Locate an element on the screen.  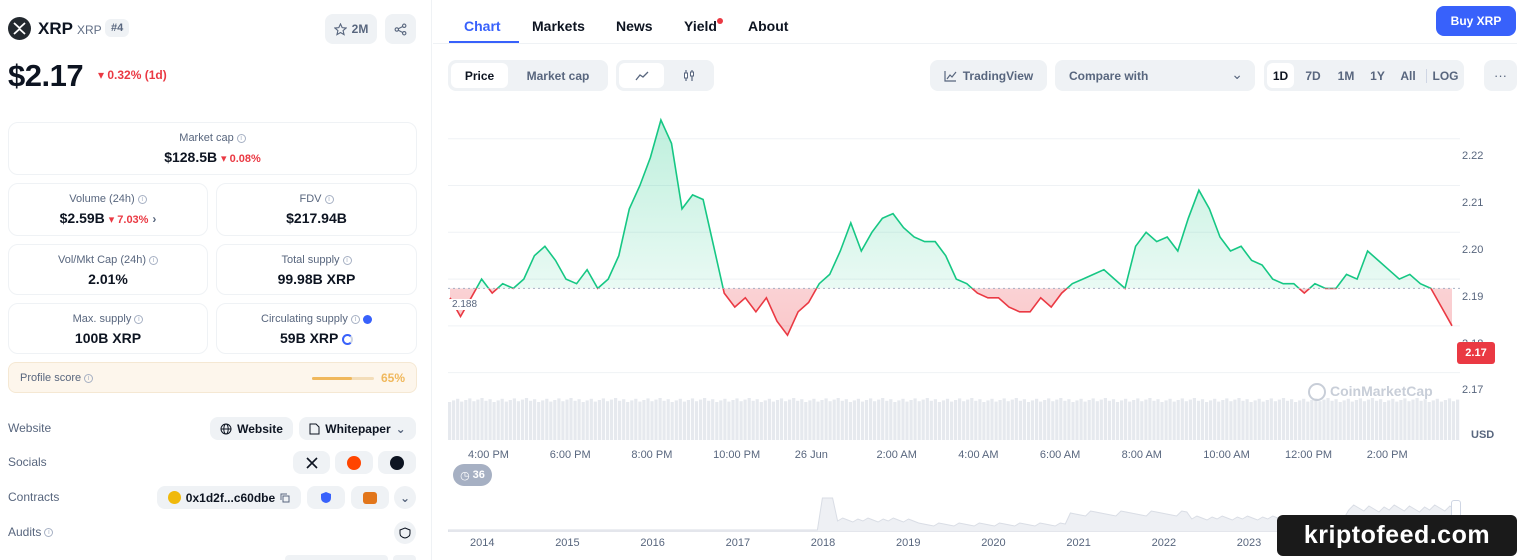
line-chart-button is located at coordinates (641, 75).